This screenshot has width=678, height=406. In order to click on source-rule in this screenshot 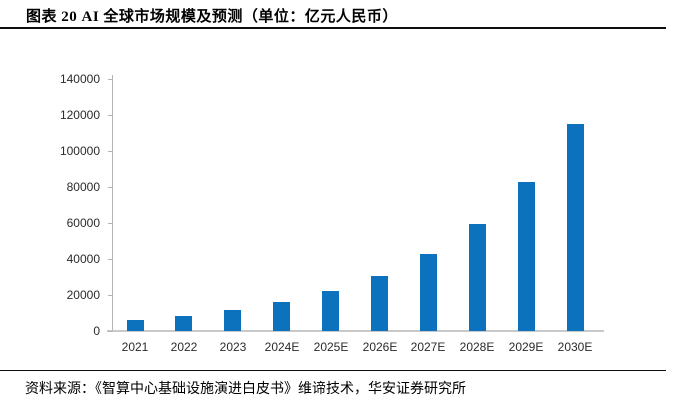, I will do `click(333, 370)`.